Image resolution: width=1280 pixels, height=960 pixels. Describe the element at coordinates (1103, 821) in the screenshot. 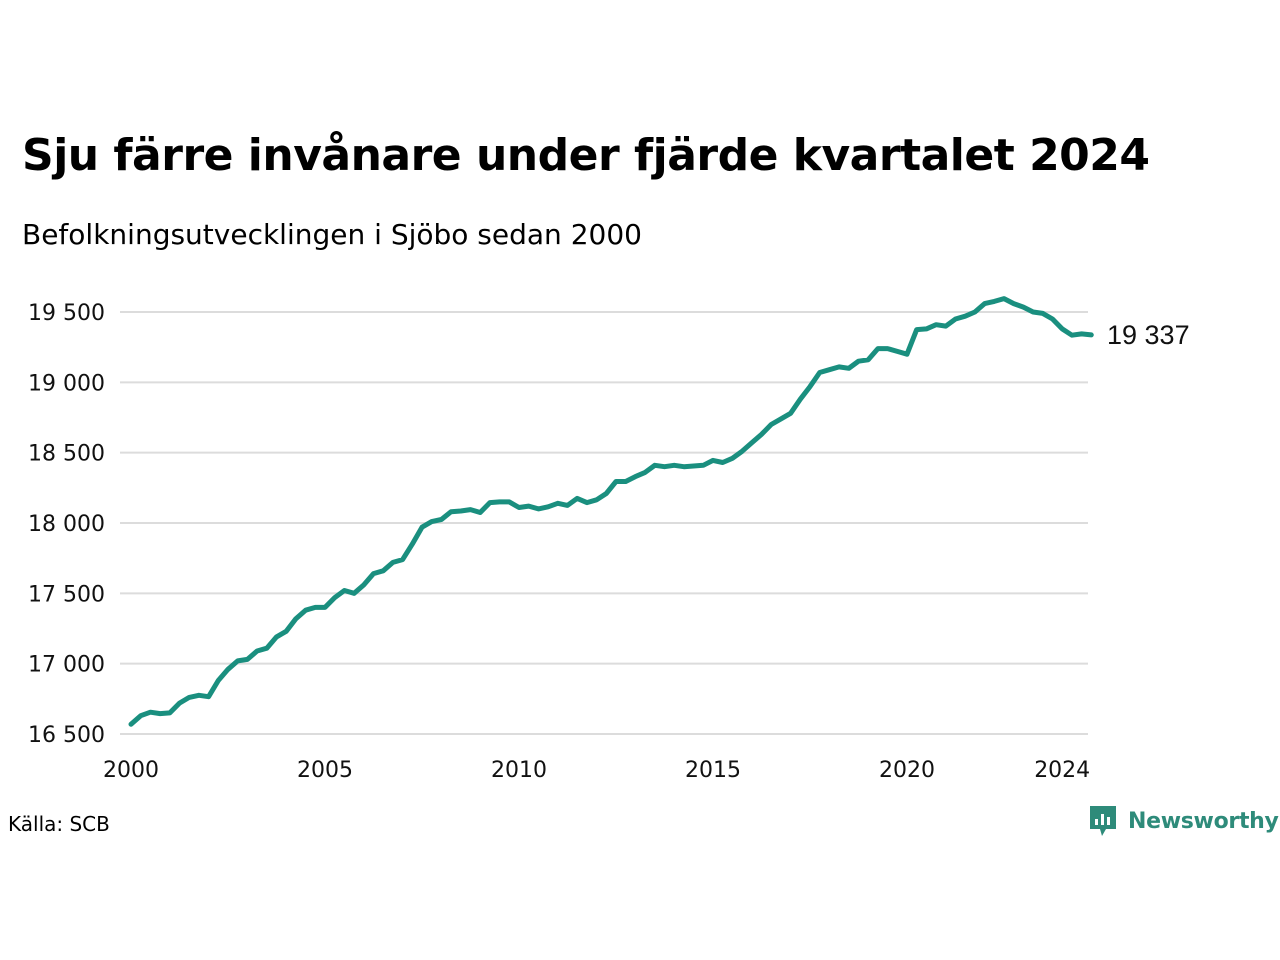

I see `newsworthy-logo-icon` at that location.